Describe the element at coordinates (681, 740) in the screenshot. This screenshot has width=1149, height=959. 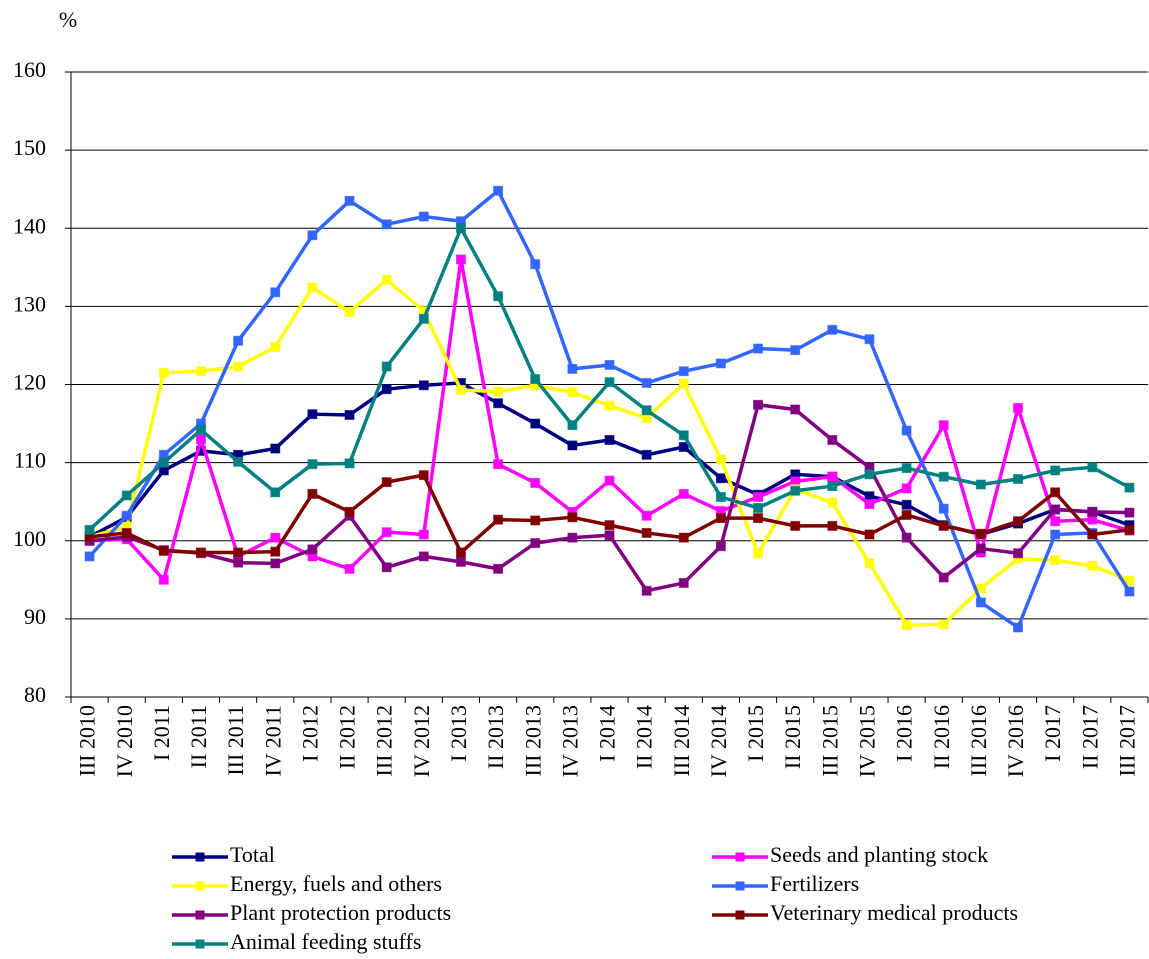
I see `x-tick-label: III 2014` at that location.